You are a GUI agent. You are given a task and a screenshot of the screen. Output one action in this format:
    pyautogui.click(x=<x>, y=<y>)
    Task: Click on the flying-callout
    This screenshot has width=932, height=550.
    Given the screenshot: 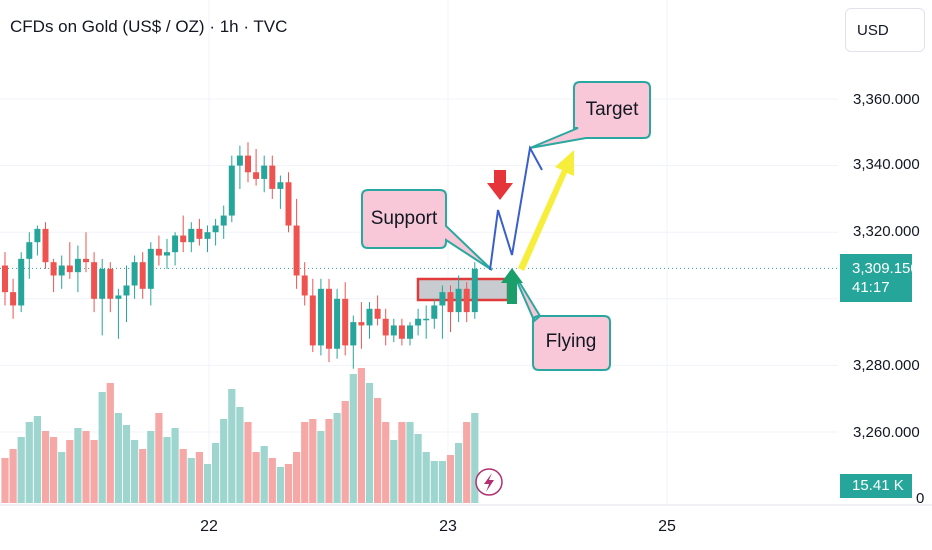 What is the action you would take?
    pyautogui.click(x=561, y=320)
    